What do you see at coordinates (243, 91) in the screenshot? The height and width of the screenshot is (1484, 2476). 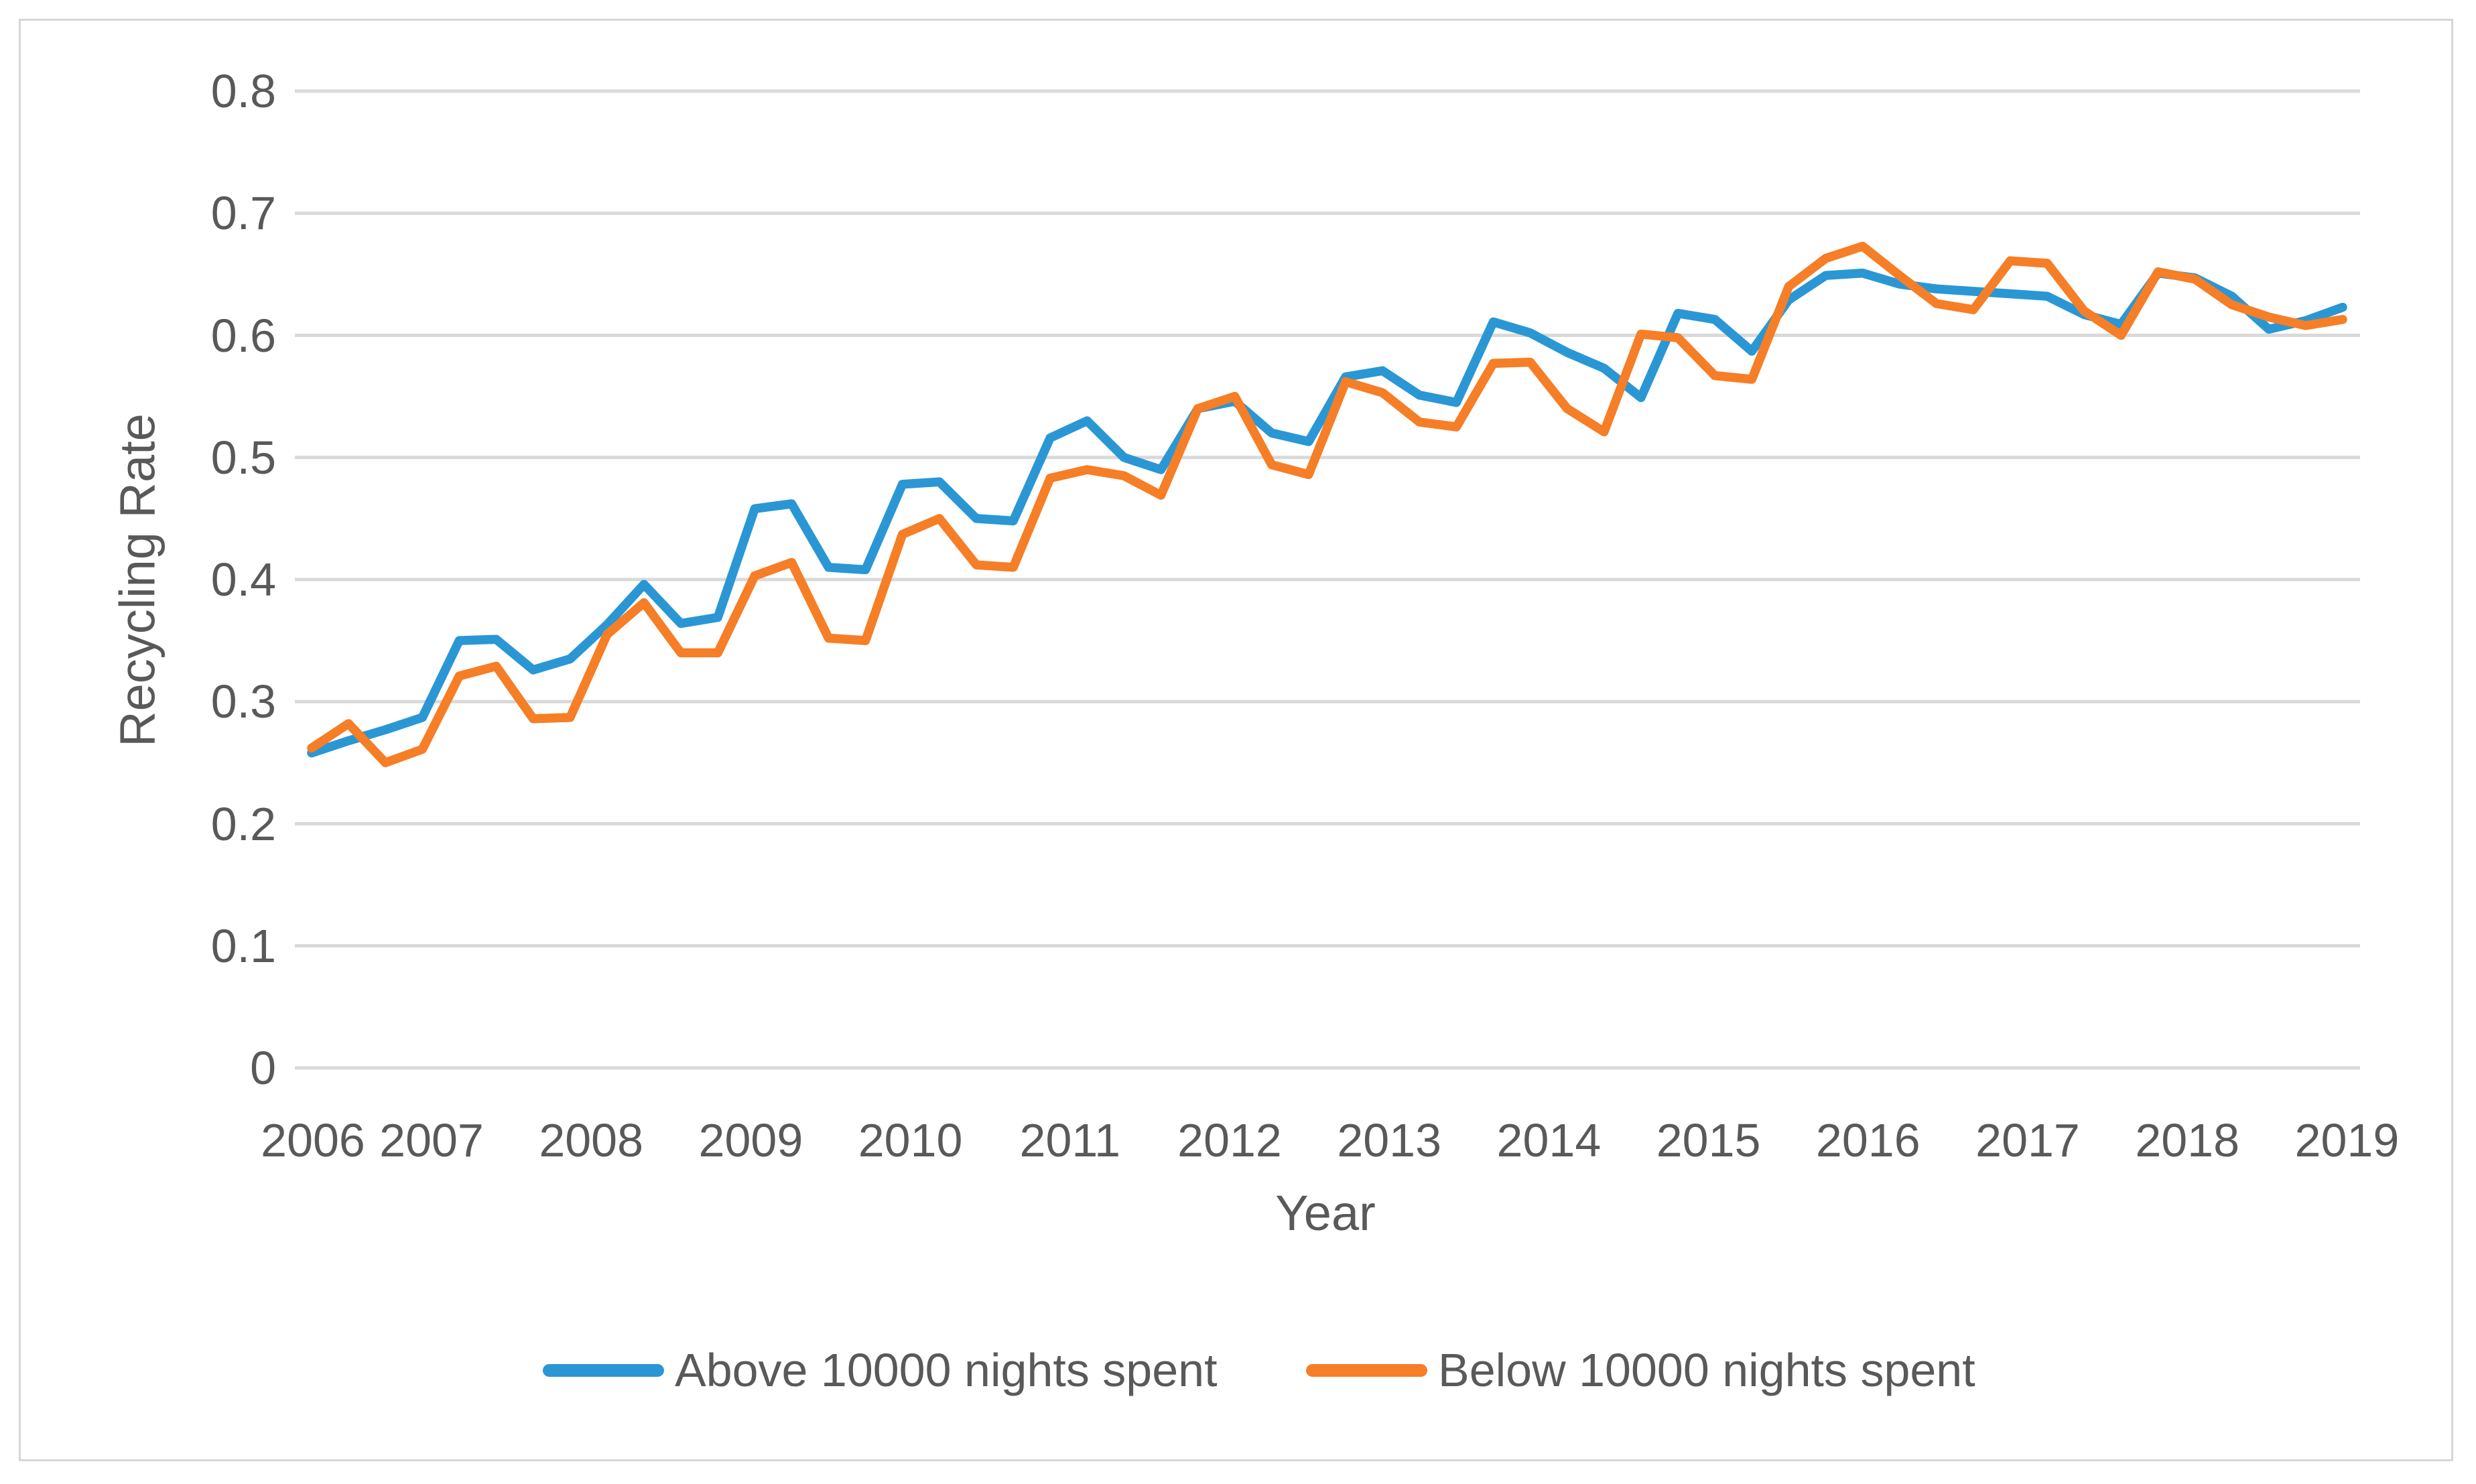 I see `y-tick-label-0.8: 0.8` at bounding box center [243, 91].